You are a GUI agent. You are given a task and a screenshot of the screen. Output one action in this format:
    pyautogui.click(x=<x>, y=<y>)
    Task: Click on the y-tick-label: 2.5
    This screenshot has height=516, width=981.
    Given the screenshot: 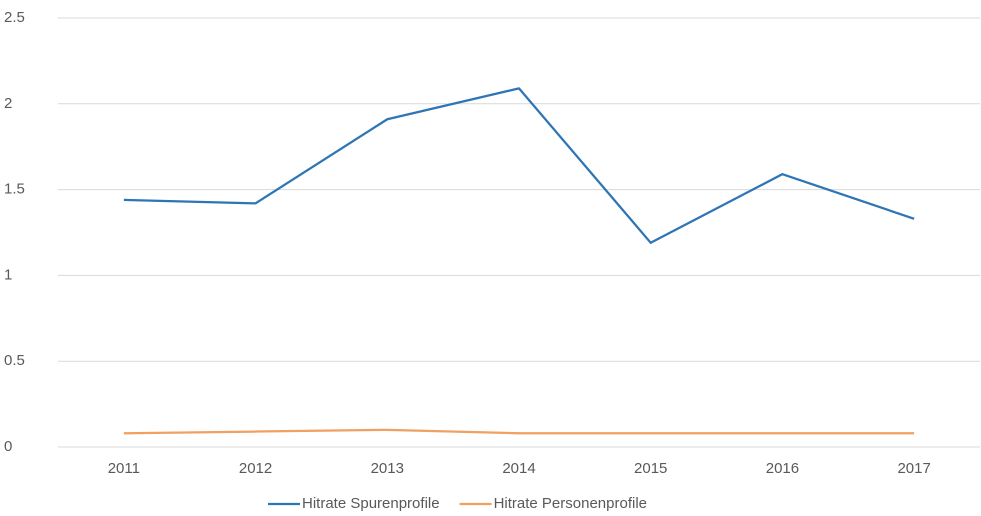 What is the action you would take?
    pyautogui.click(x=14, y=17)
    